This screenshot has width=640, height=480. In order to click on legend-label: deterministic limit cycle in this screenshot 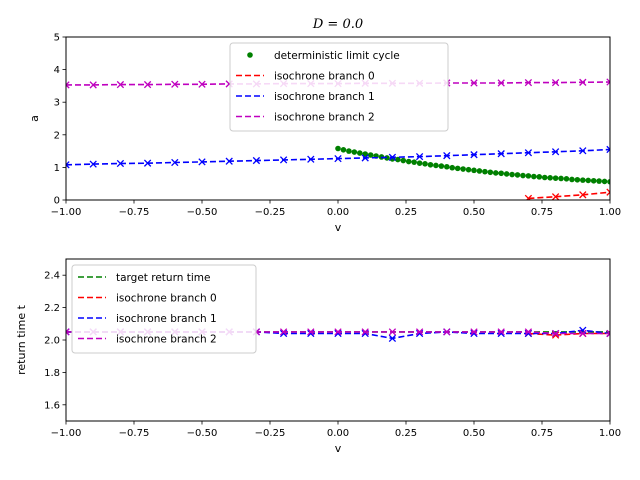, I will do `click(337, 56)`.